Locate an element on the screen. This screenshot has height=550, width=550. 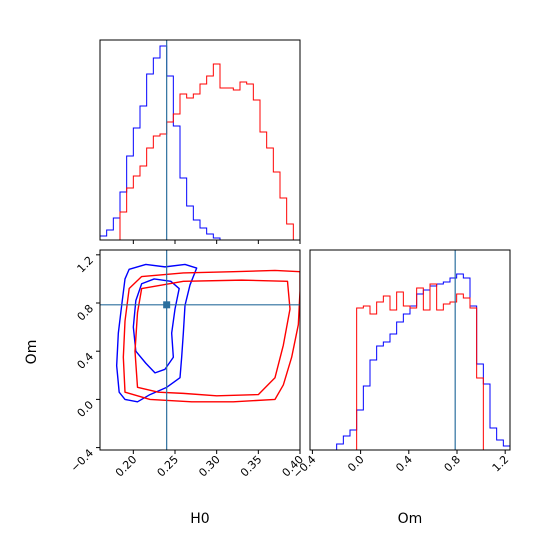
om-tick-label: −0.4 is located at coordinates (82, 461).